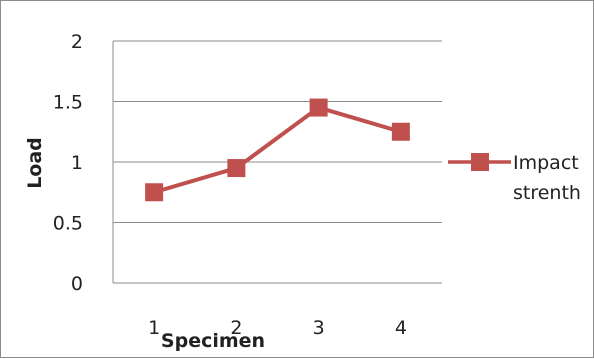 The image size is (594, 359). I want to click on y-tick-labels: 0 0.5 1 1.5 2, so click(68, 163).